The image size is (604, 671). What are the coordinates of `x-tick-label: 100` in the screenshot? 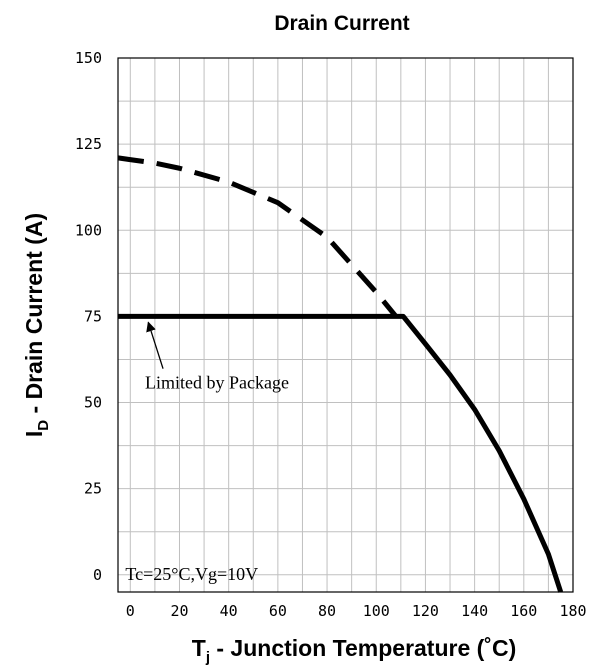 It's located at (376, 611).